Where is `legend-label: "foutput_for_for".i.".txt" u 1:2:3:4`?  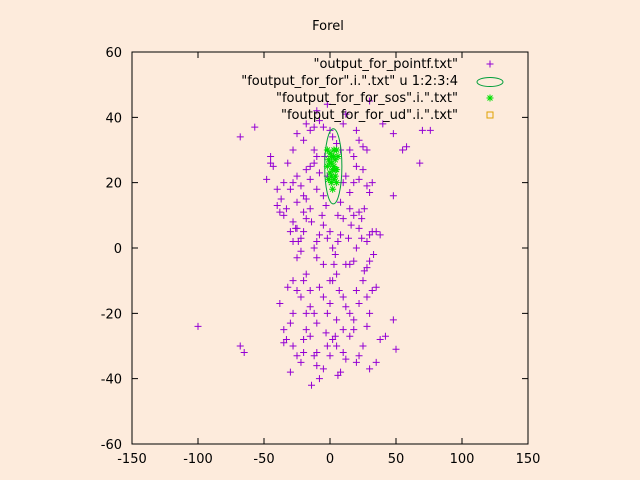 legend-label: "foutput_for_for".i.".txt" u 1:2:3:4 is located at coordinates (349, 81).